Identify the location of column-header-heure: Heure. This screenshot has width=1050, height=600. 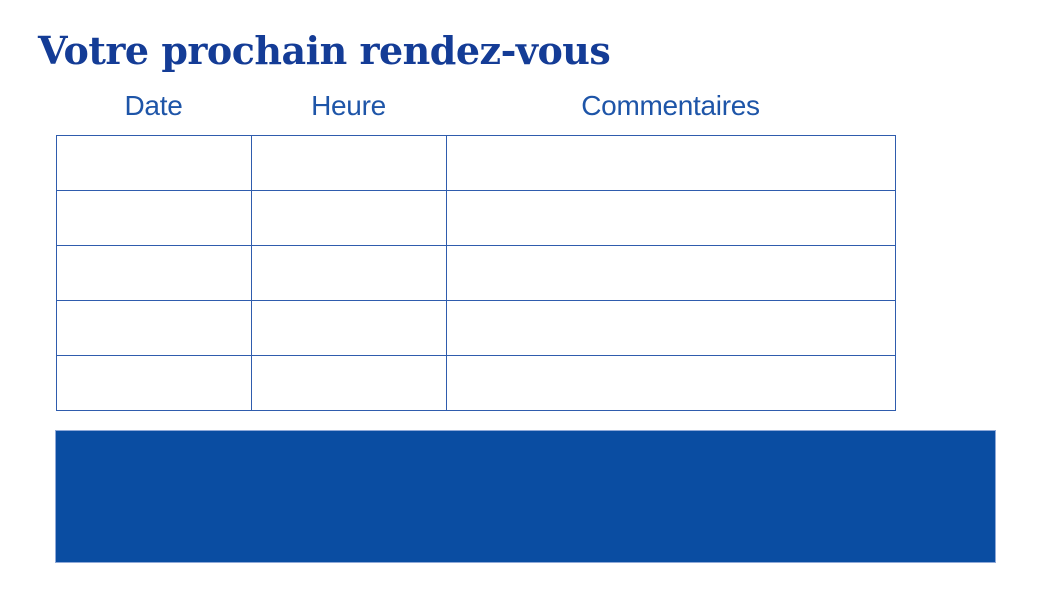
(348, 105).